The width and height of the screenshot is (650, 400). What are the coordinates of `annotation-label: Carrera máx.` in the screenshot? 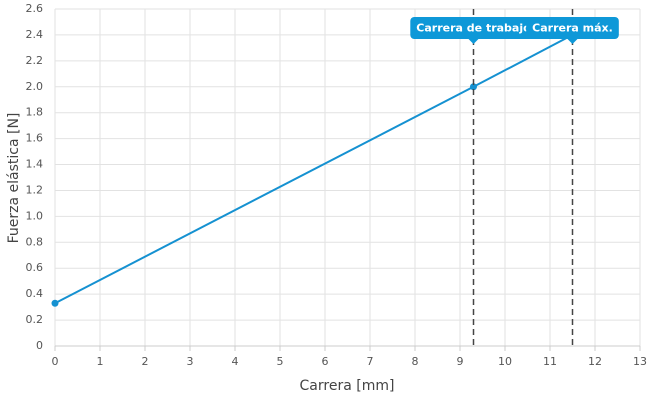 It's located at (572, 28).